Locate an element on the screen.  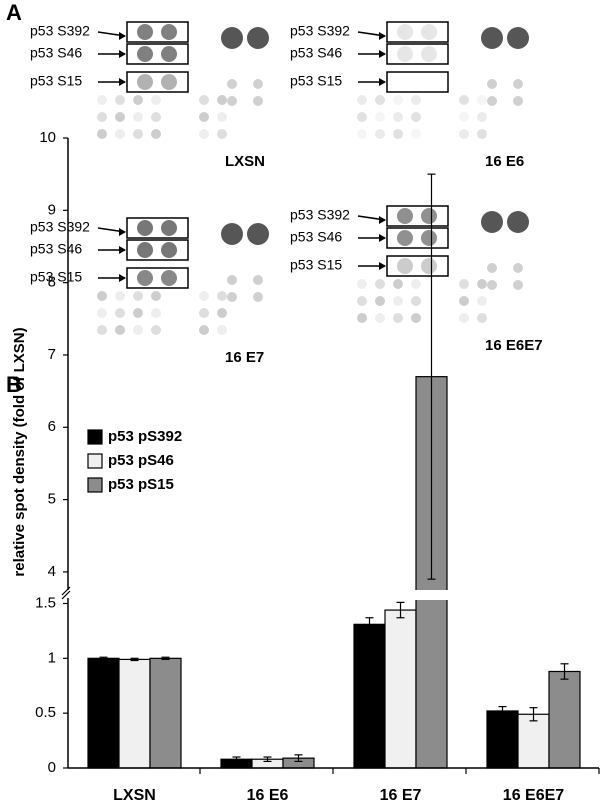
y-tick-label: 4 is located at coordinates (52, 571).